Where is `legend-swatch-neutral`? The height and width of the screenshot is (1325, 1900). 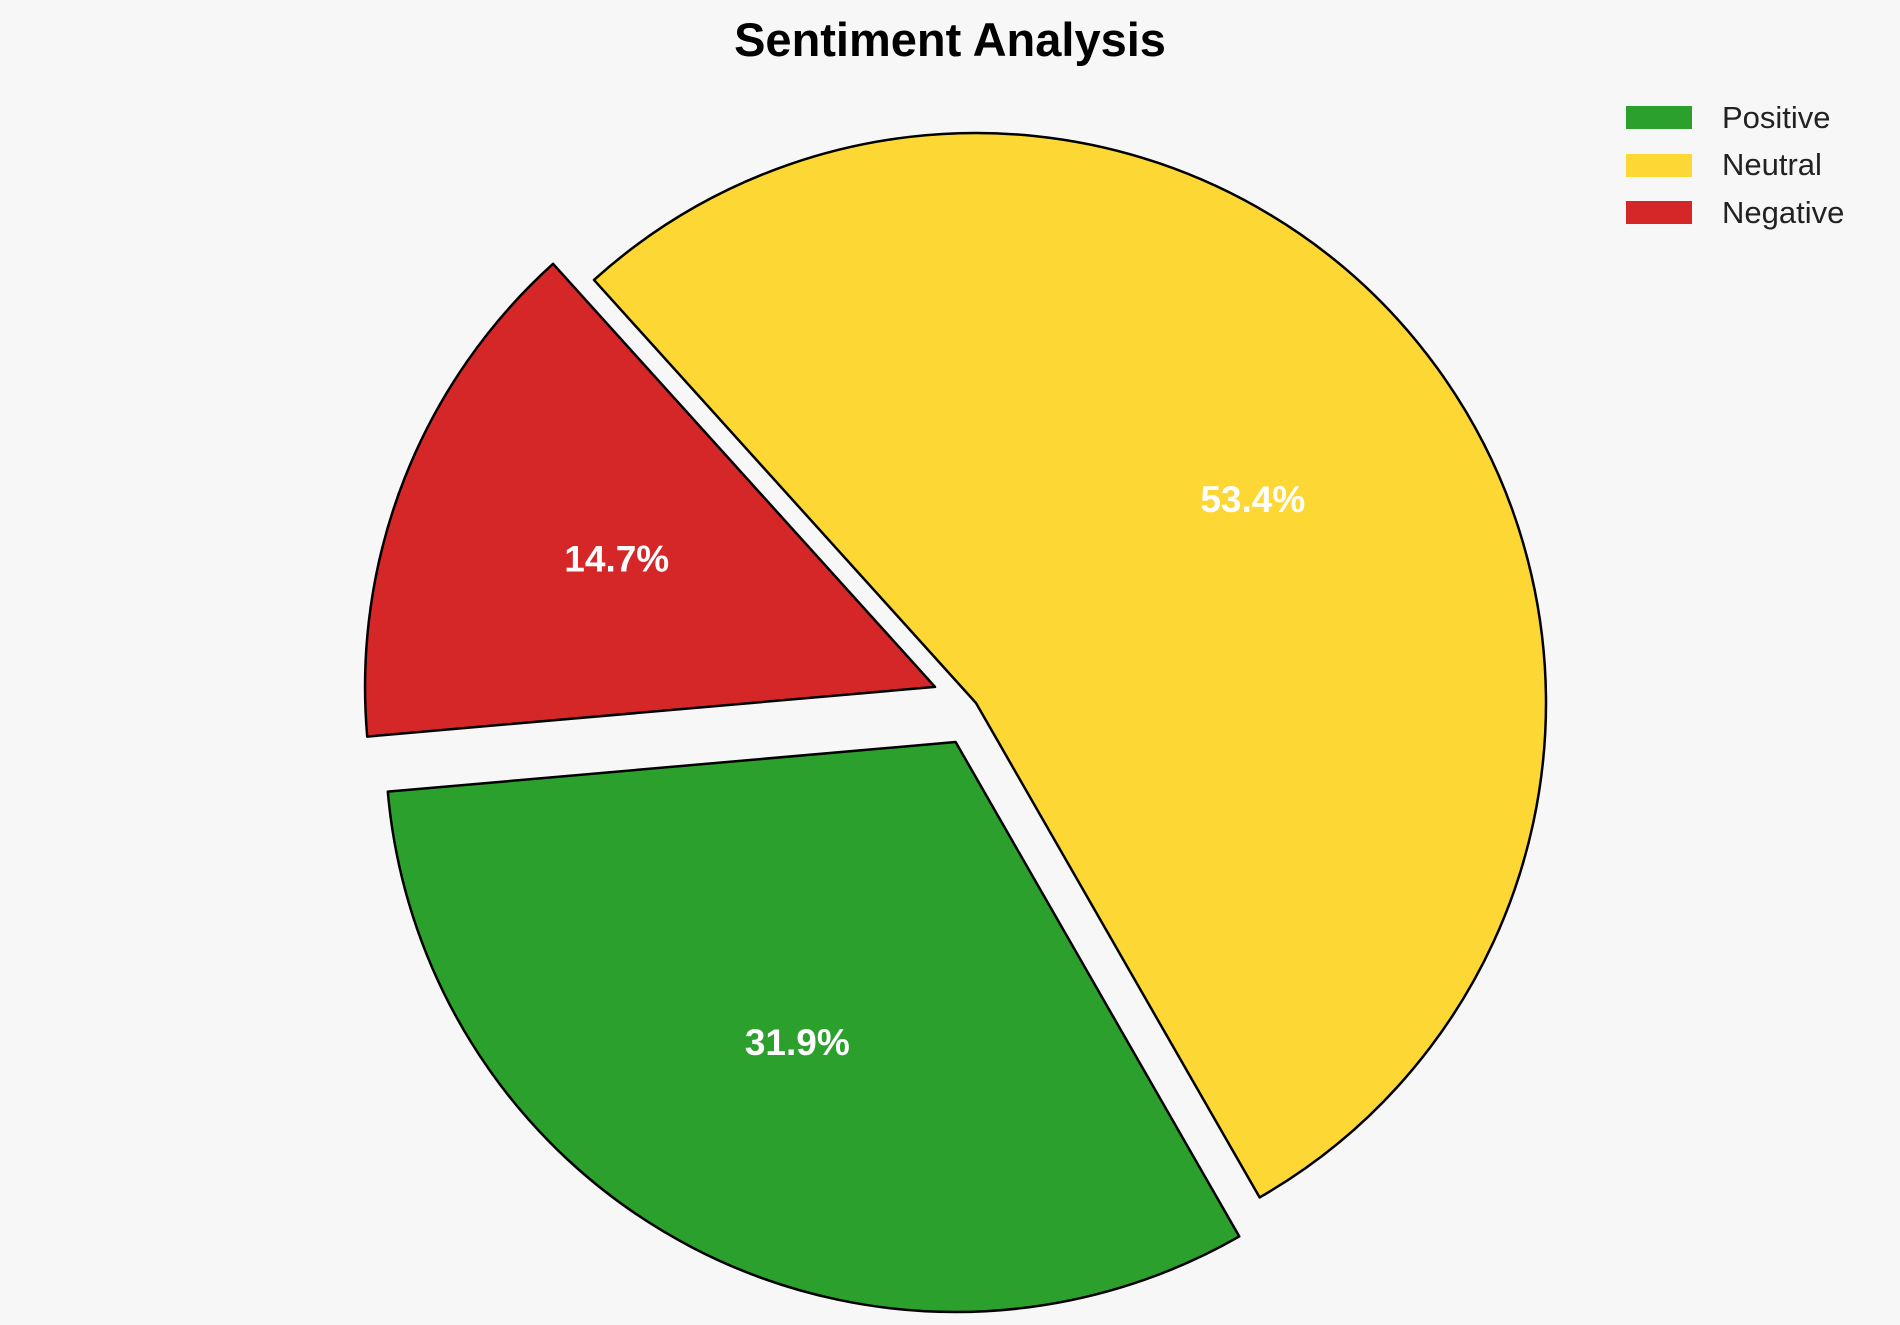 legend-swatch-neutral is located at coordinates (1659, 165).